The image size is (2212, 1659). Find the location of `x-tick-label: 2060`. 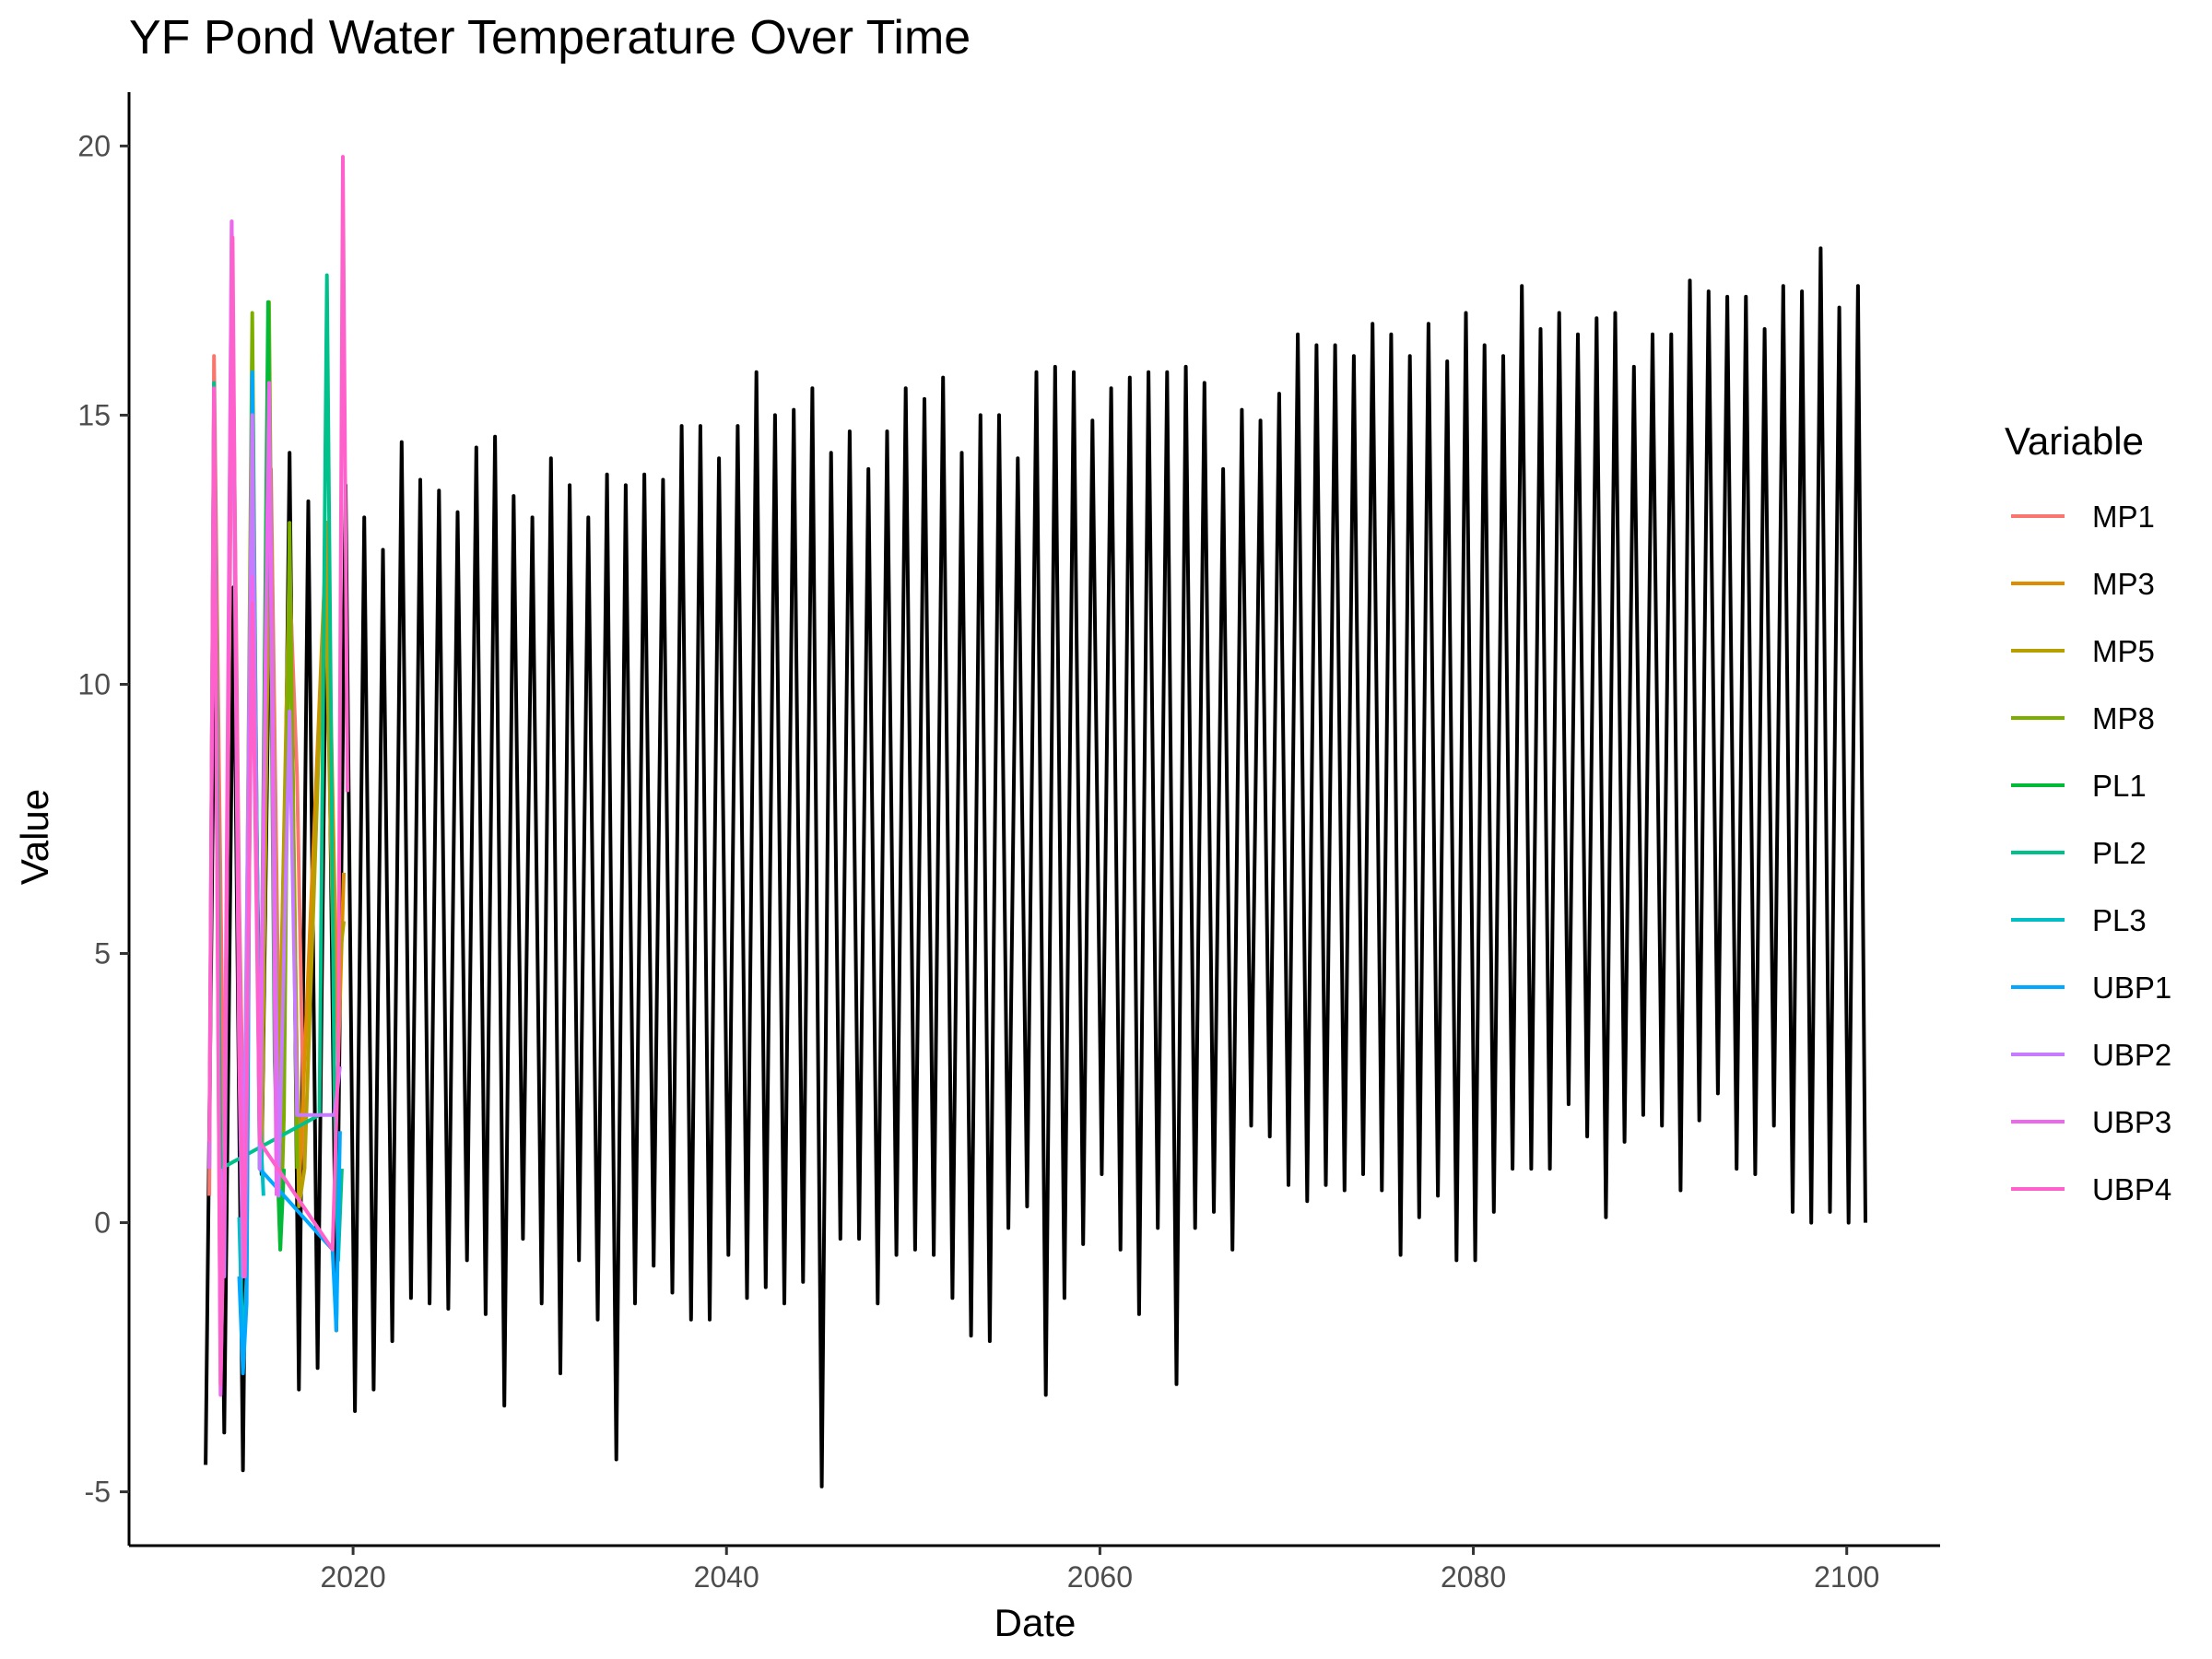

x-tick-label: 2060 is located at coordinates (1100, 1577).